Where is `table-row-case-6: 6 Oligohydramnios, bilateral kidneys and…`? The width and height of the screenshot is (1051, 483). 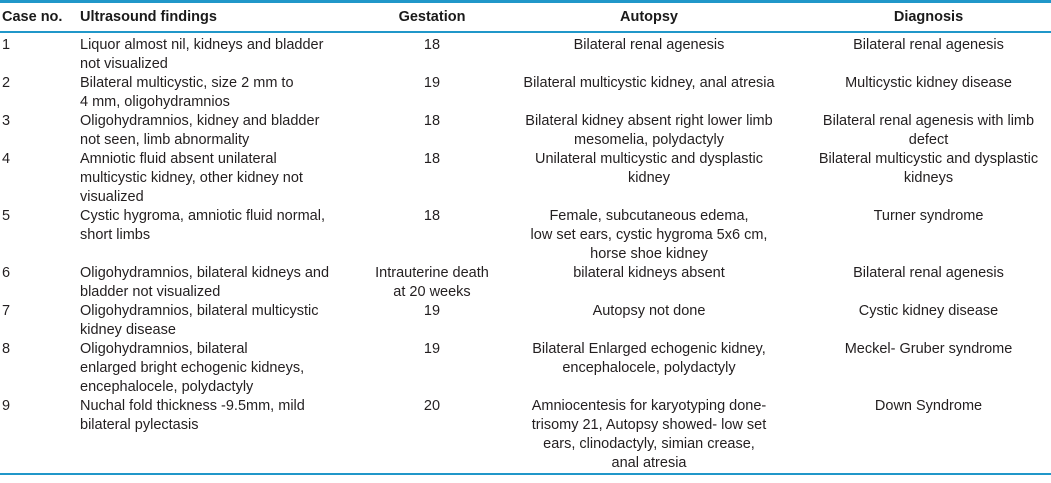 table-row-case-6: 6 Oligohydramnios, bilateral kidneys and… is located at coordinates (525, 283).